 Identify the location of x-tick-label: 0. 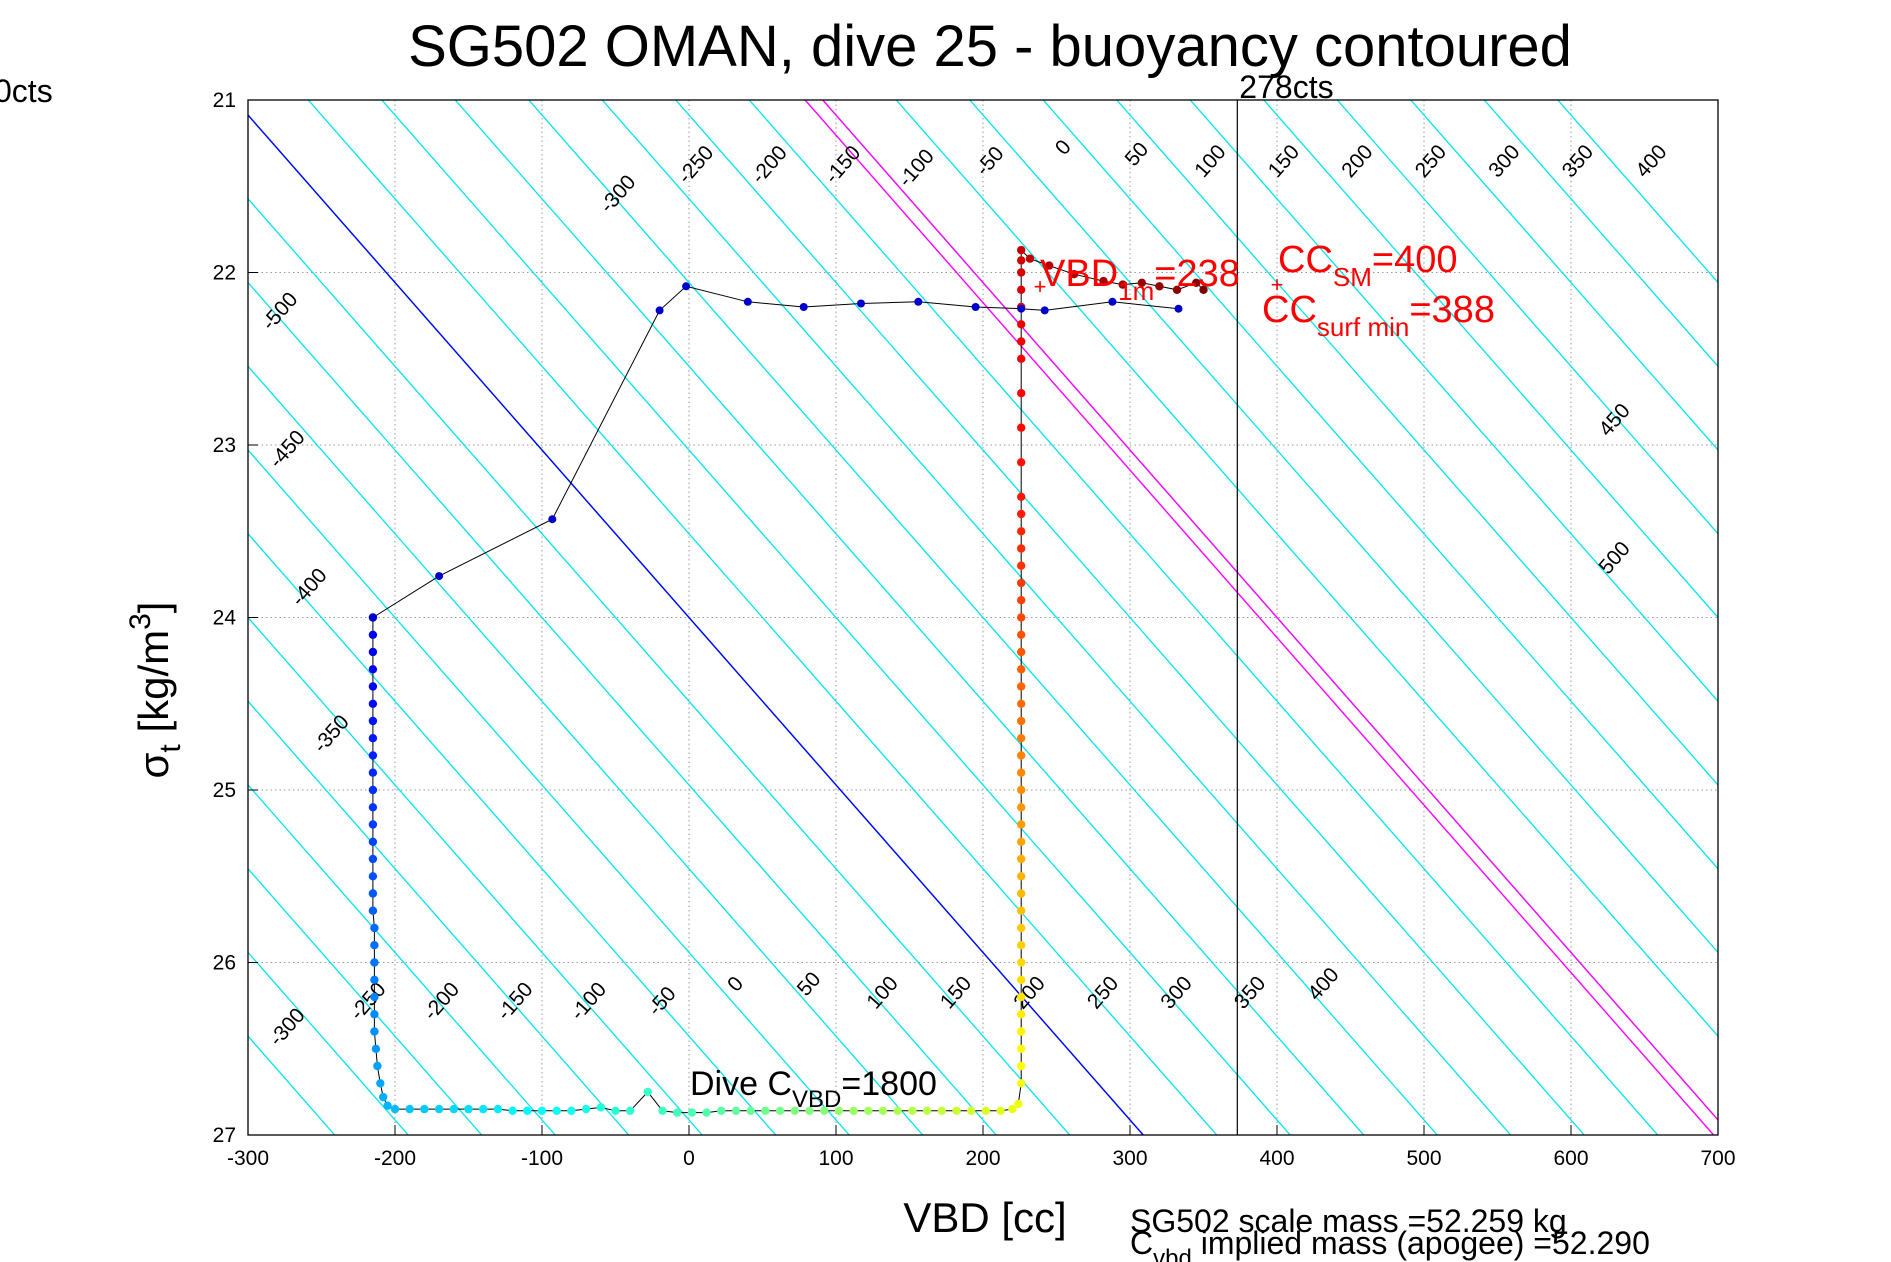
(689, 1158).